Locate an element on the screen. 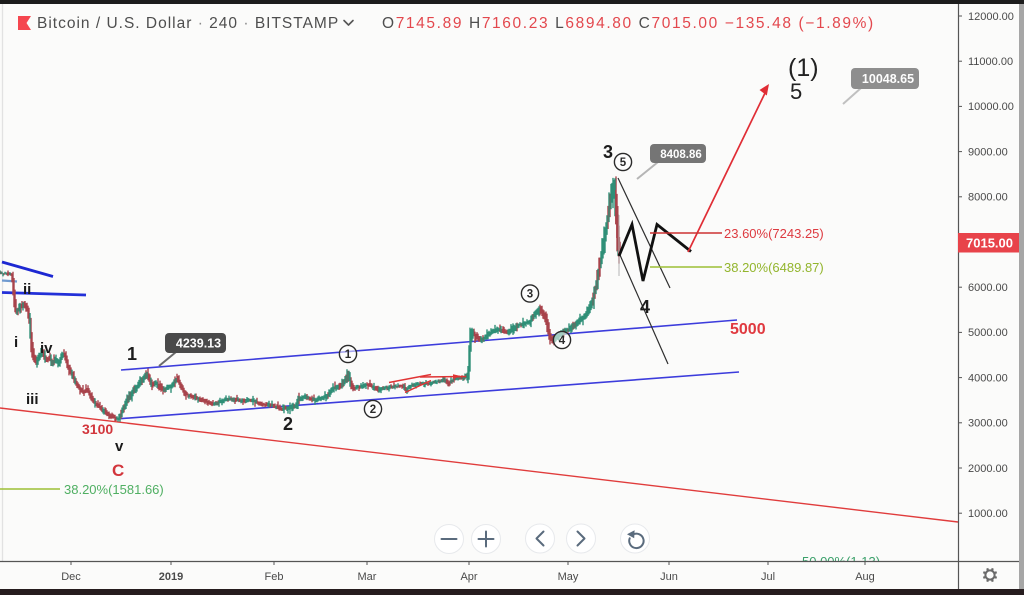  svg-text: Feb is located at coordinates (274, 577).